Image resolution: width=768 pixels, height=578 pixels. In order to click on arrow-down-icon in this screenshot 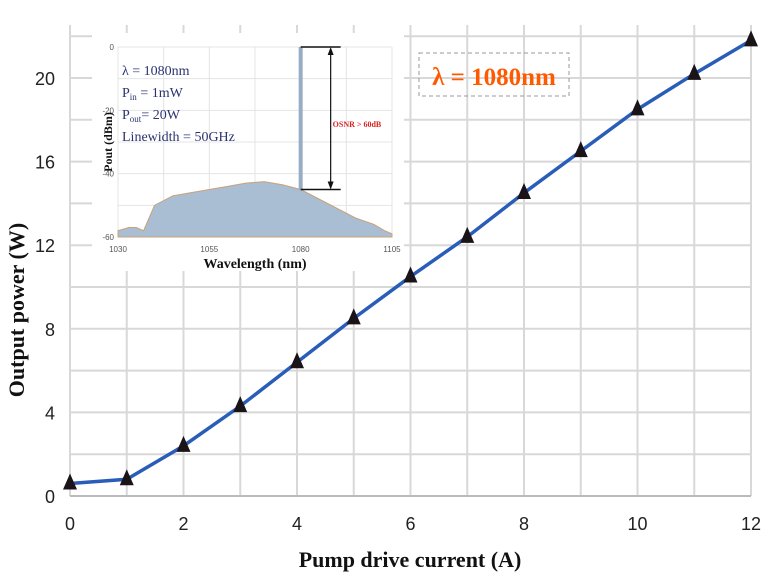, I will do `click(330, 185)`.